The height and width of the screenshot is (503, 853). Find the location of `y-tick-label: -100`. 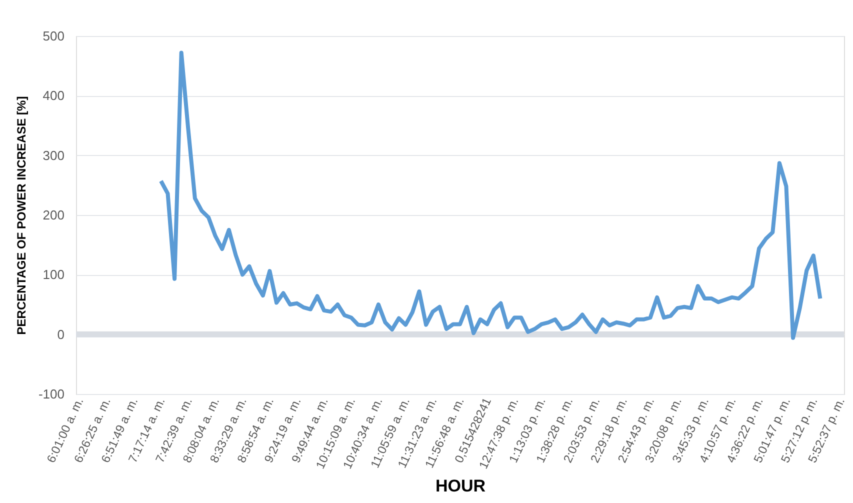

y-tick-label: -100 is located at coordinates (51, 394).